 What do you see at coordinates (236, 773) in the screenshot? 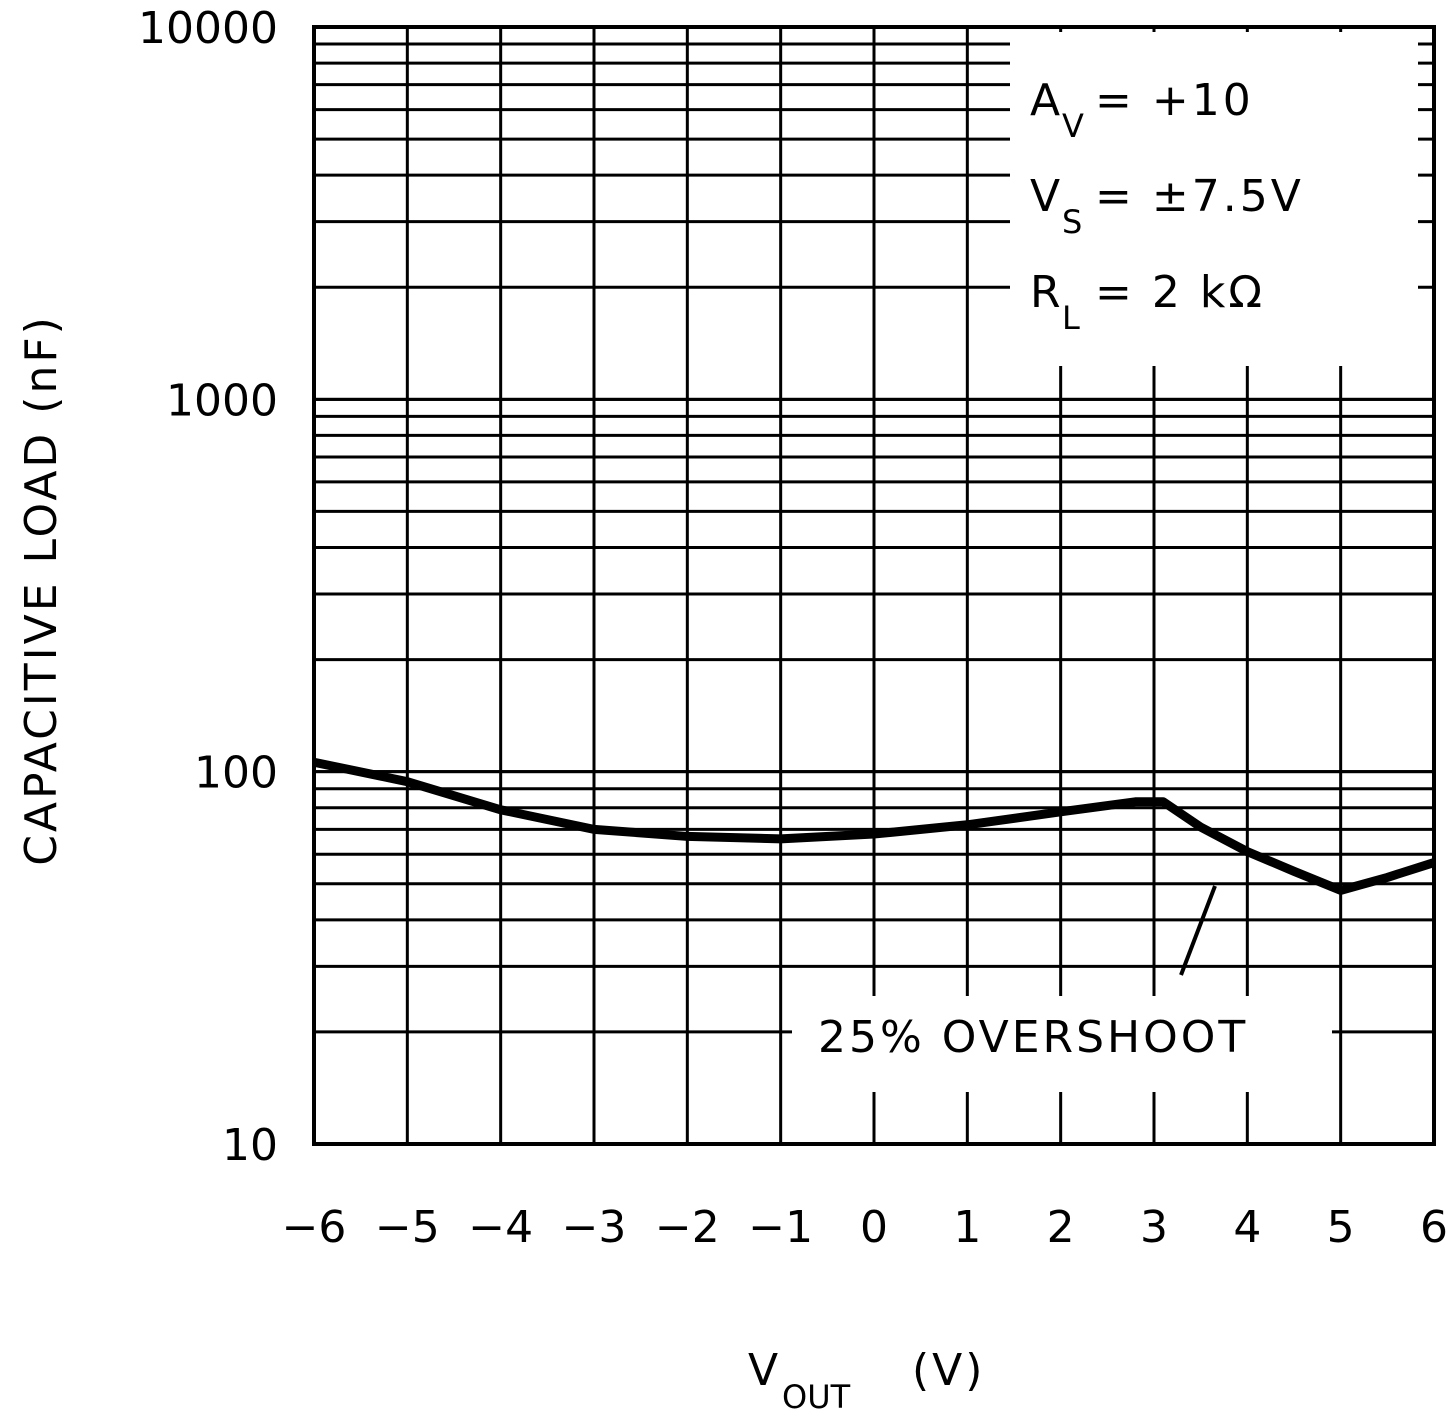
I see `y-tick-label: 100` at bounding box center [236, 773].